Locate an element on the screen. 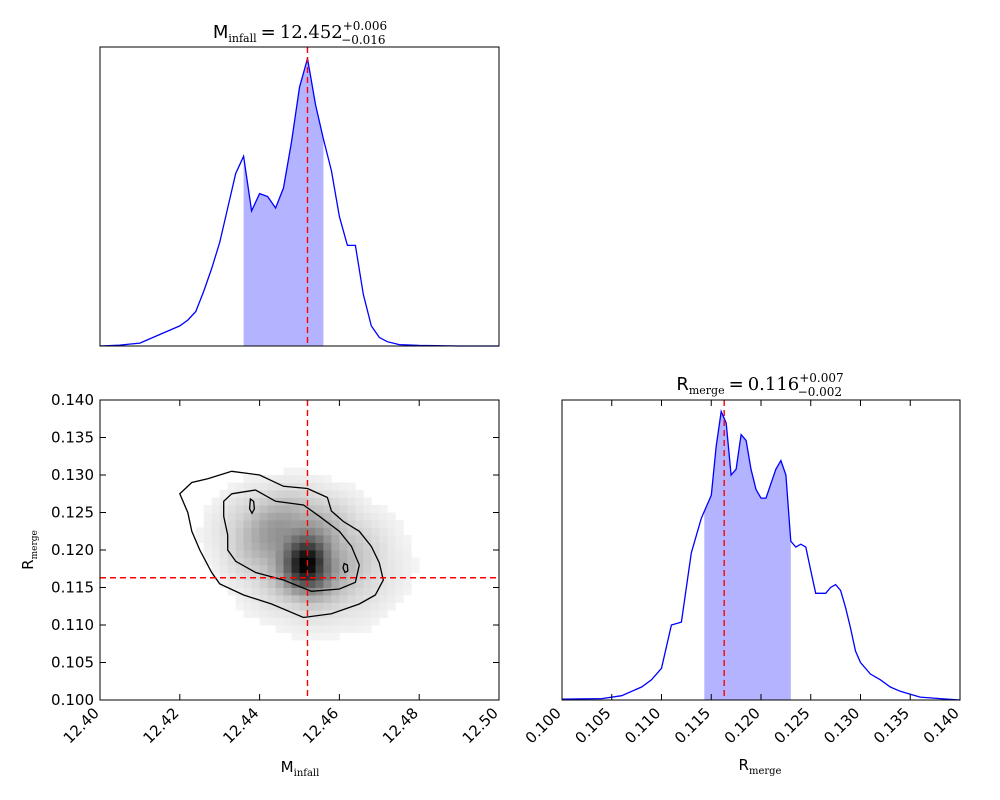 Image resolution: width=1000 pixels, height=800 pixels. r-merge-x-tick-label: 0.120 is located at coordinates (742, 725).